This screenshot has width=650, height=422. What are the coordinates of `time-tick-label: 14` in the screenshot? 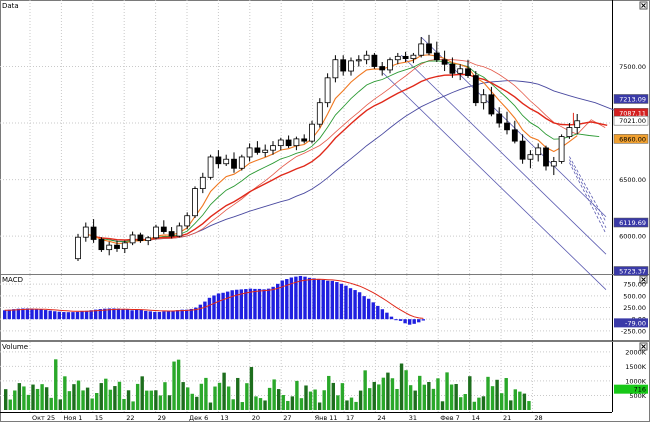 It's located at (476, 418).